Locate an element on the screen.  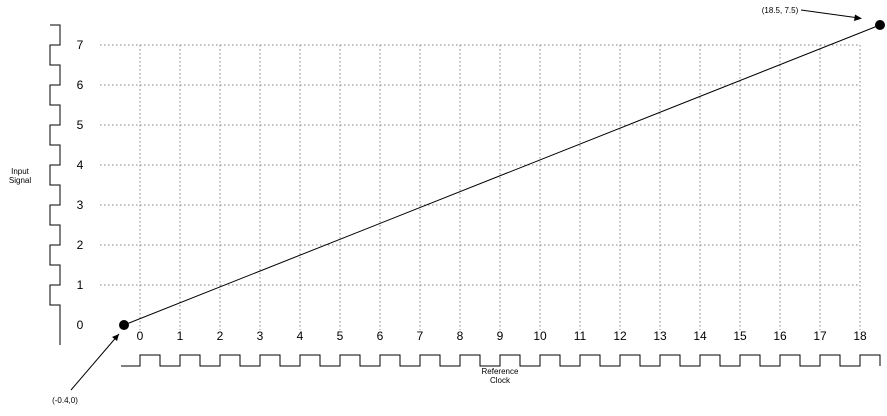
y-tick-label: 4 is located at coordinates (80, 165).